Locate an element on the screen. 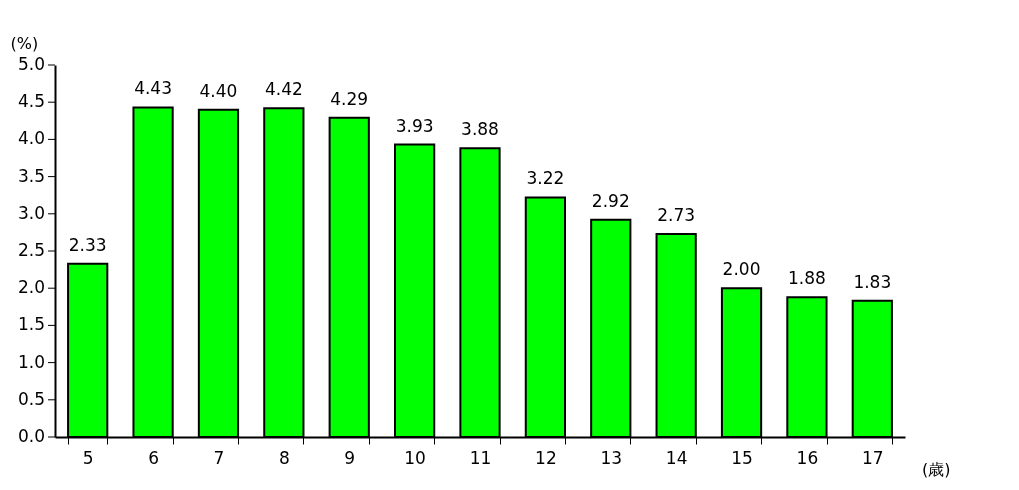 Image resolution: width=1019 pixels, height=490 pixels. data-label: 1.88 is located at coordinates (806, 278).